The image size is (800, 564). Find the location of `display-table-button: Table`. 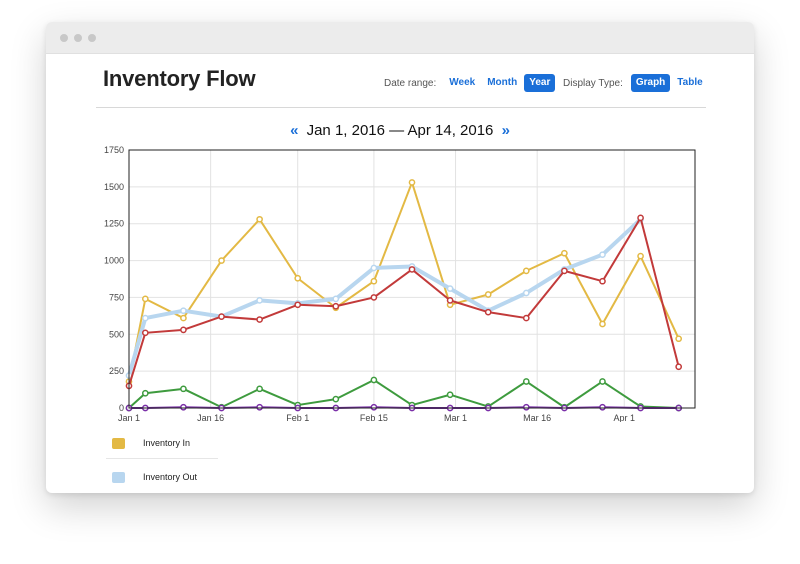

display-table-button: Table is located at coordinates (690, 82).